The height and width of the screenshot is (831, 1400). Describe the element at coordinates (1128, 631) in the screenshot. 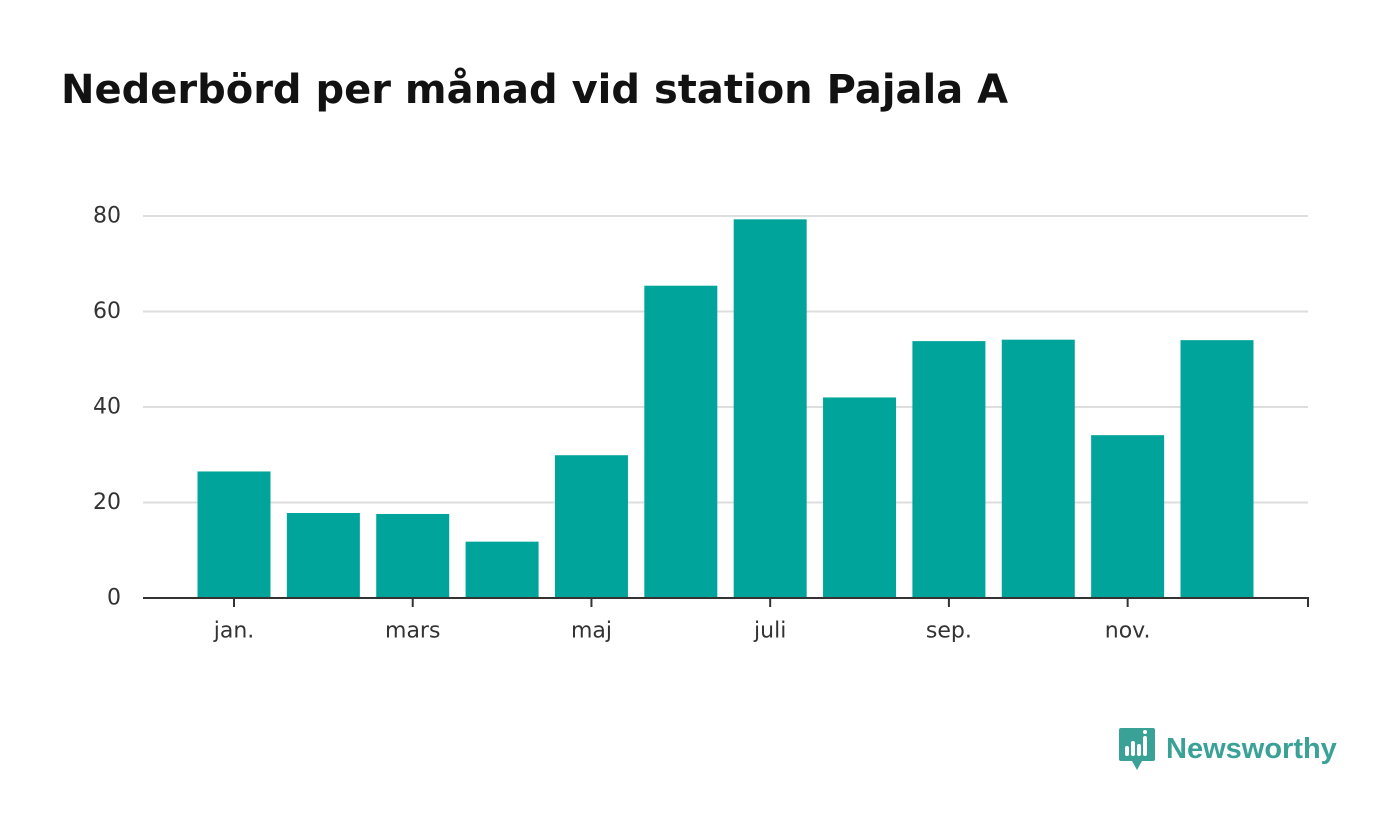

I see `x-tick-label: nov.` at that location.